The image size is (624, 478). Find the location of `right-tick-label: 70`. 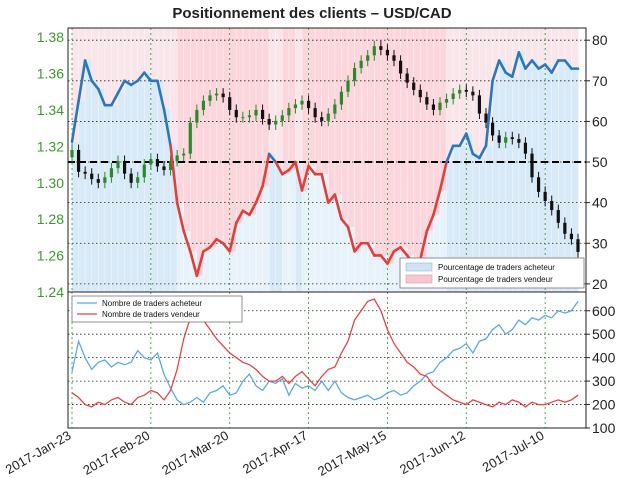

right-tick-label: 70 is located at coordinates (600, 81).